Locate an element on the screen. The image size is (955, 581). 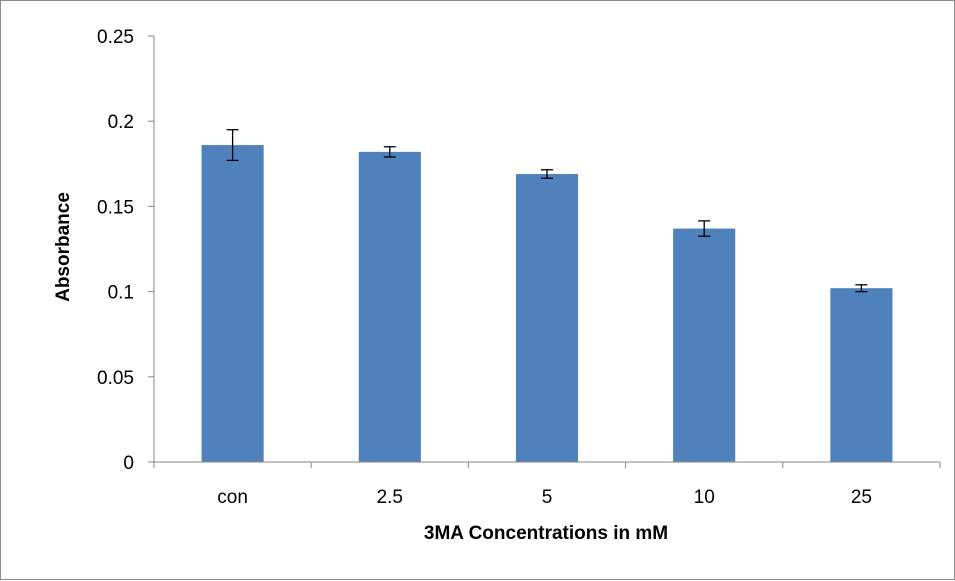
y-tick-label: 0.1 is located at coordinates (121, 293).